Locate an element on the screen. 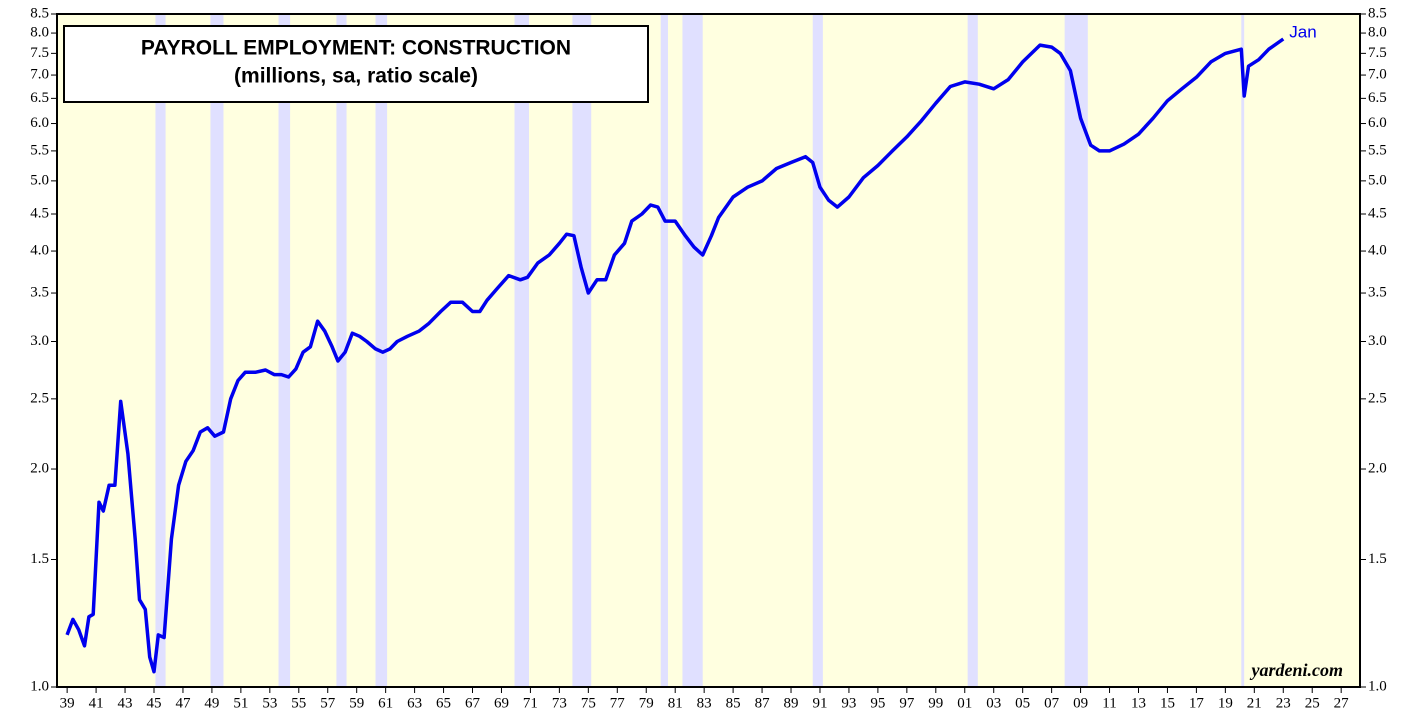  x-tick-label: 77 is located at coordinates (618, 703).